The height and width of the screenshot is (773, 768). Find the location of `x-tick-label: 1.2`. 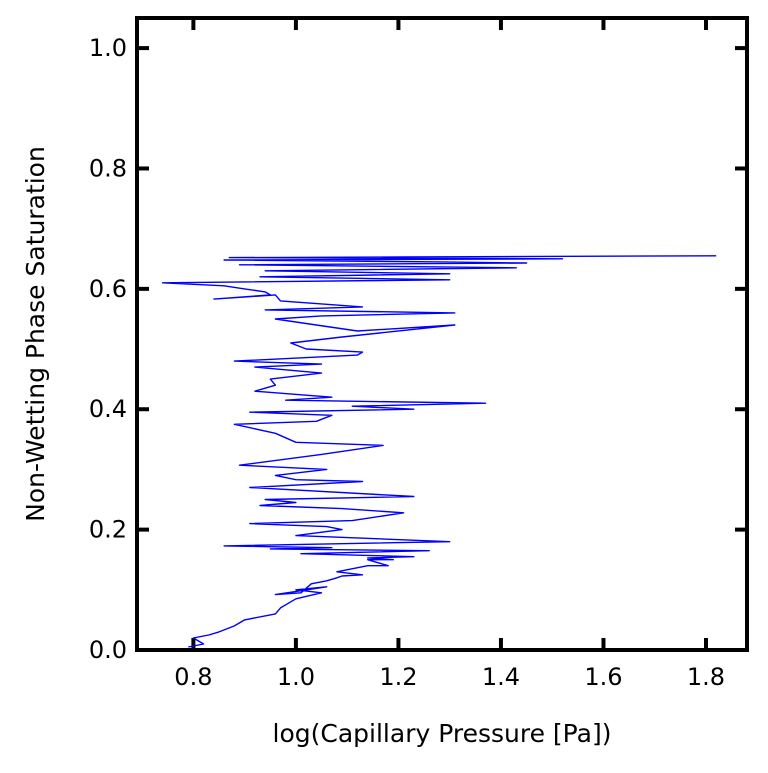

x-tick-label: 1.2 is located at coordinates (398, 677).